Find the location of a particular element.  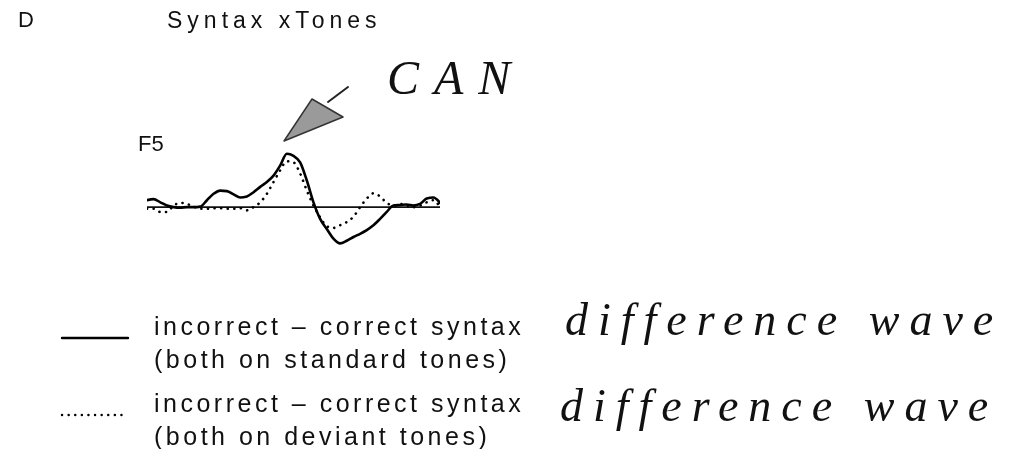

text: CAN is located at coordinates (456, 77).